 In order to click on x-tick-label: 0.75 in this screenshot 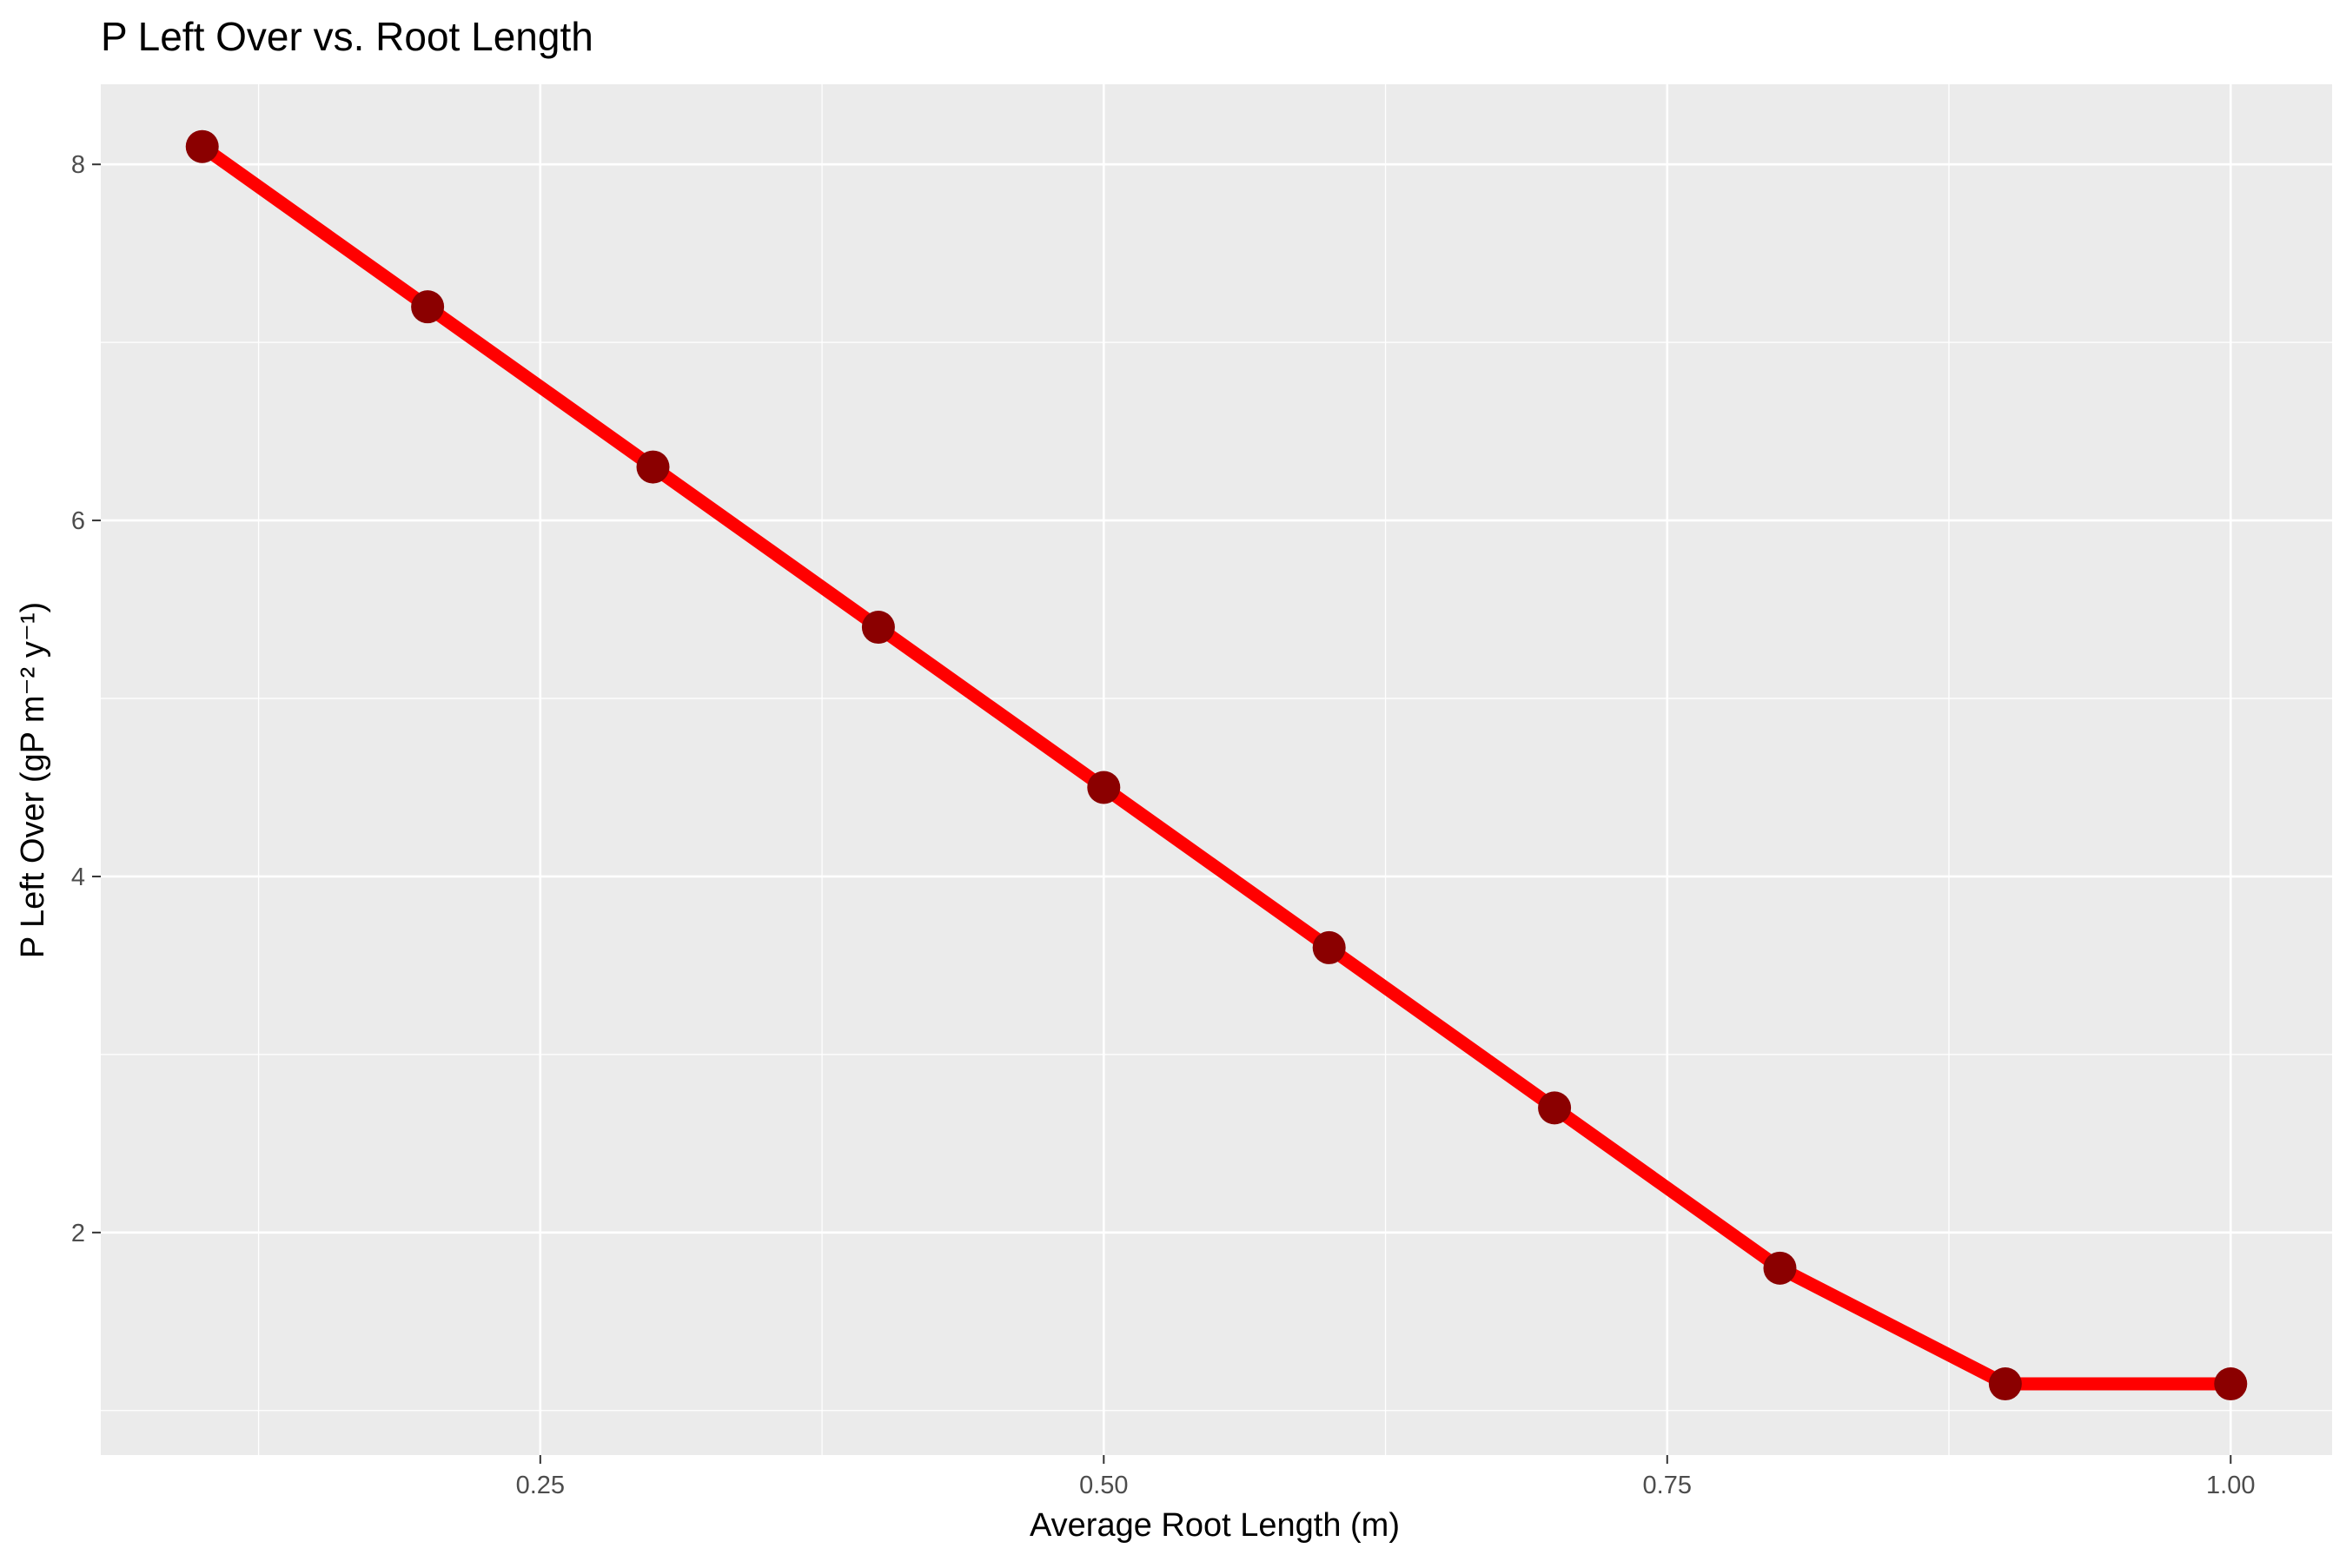, I will do `click(1668, 1485)`.